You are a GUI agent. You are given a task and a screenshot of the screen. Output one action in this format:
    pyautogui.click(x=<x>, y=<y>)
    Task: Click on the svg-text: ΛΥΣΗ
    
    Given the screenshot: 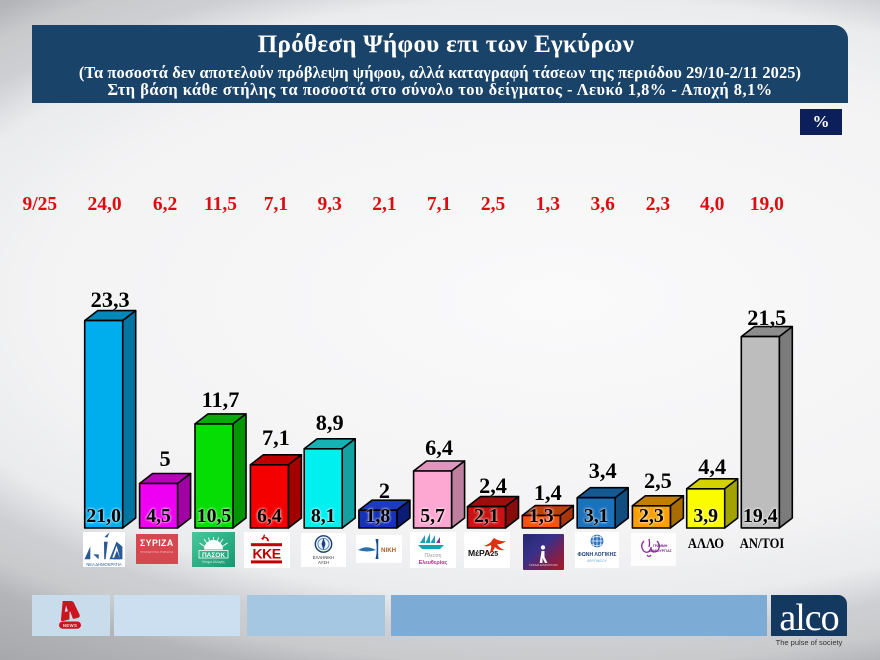 What is the action you would take?
    pyautogui.click(x=323, y=562)
    